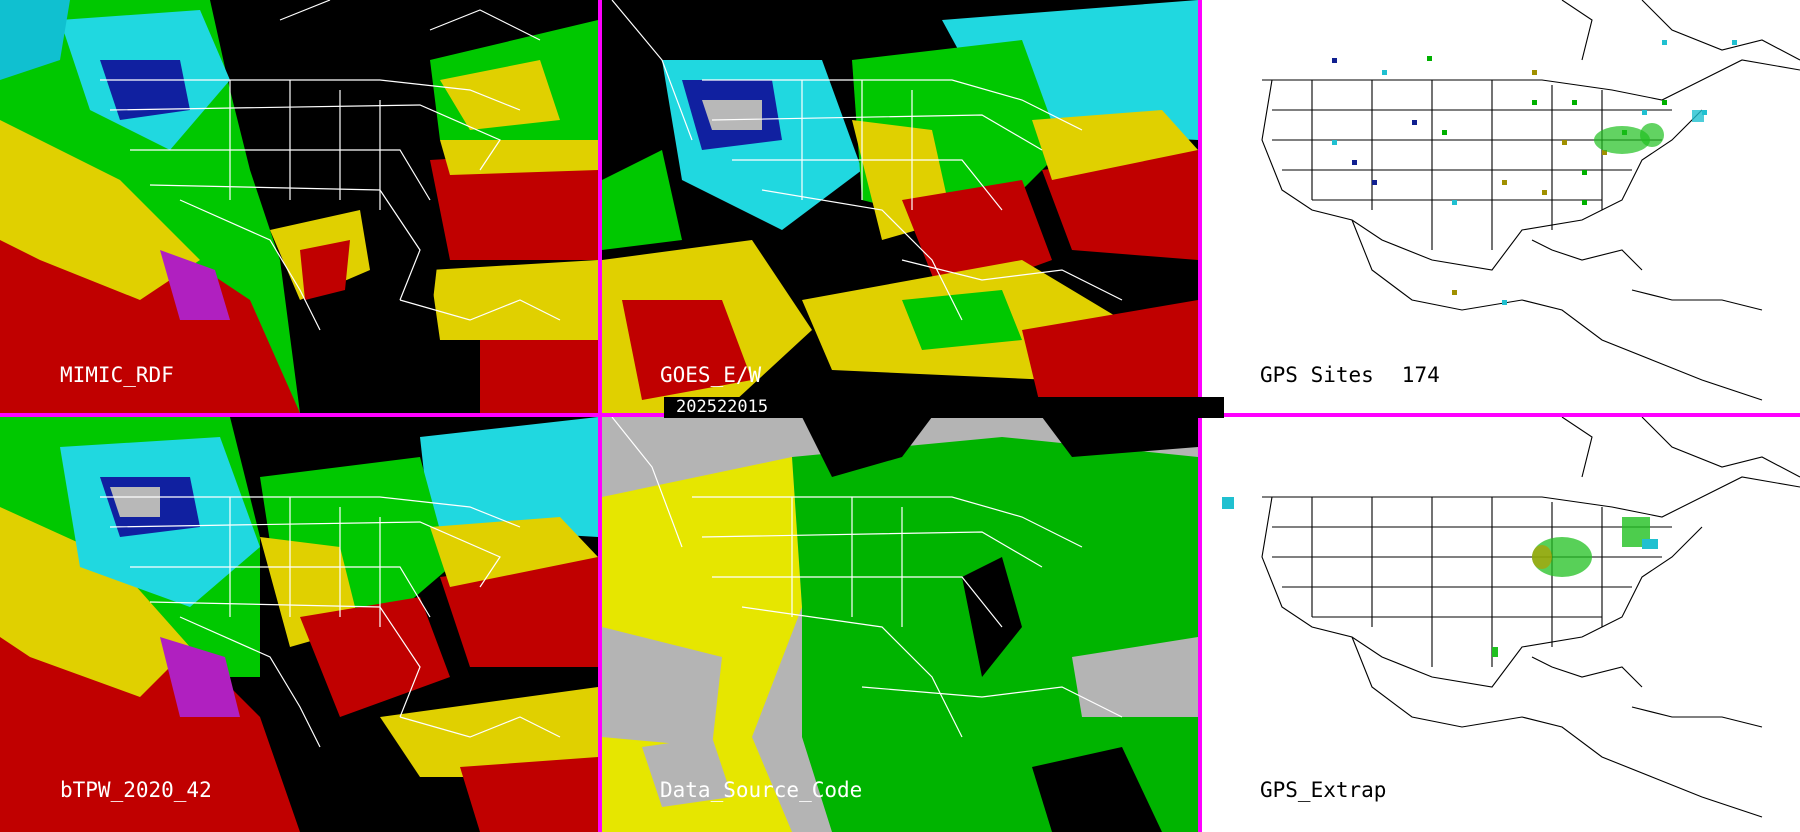 The width and height of the screenshot is (1800, 832). I want to click on gps-sites-count: 174, so click(1420, 375).